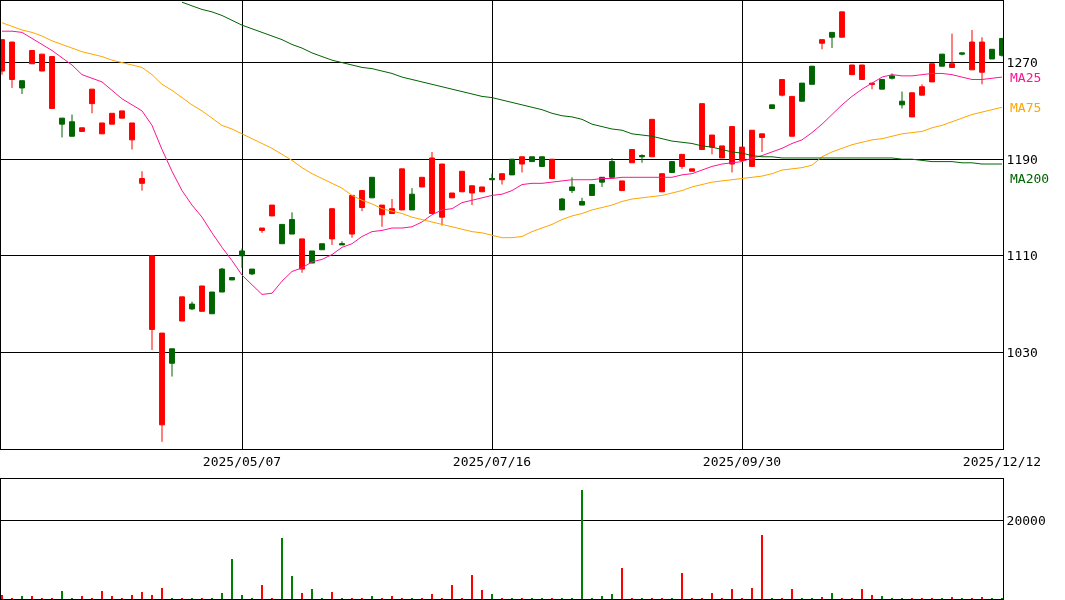  What do you see at coordinates (1026, 521) in the screenshot?
I see `y-tick-label: 20000` at bounding box center [1026, 521].